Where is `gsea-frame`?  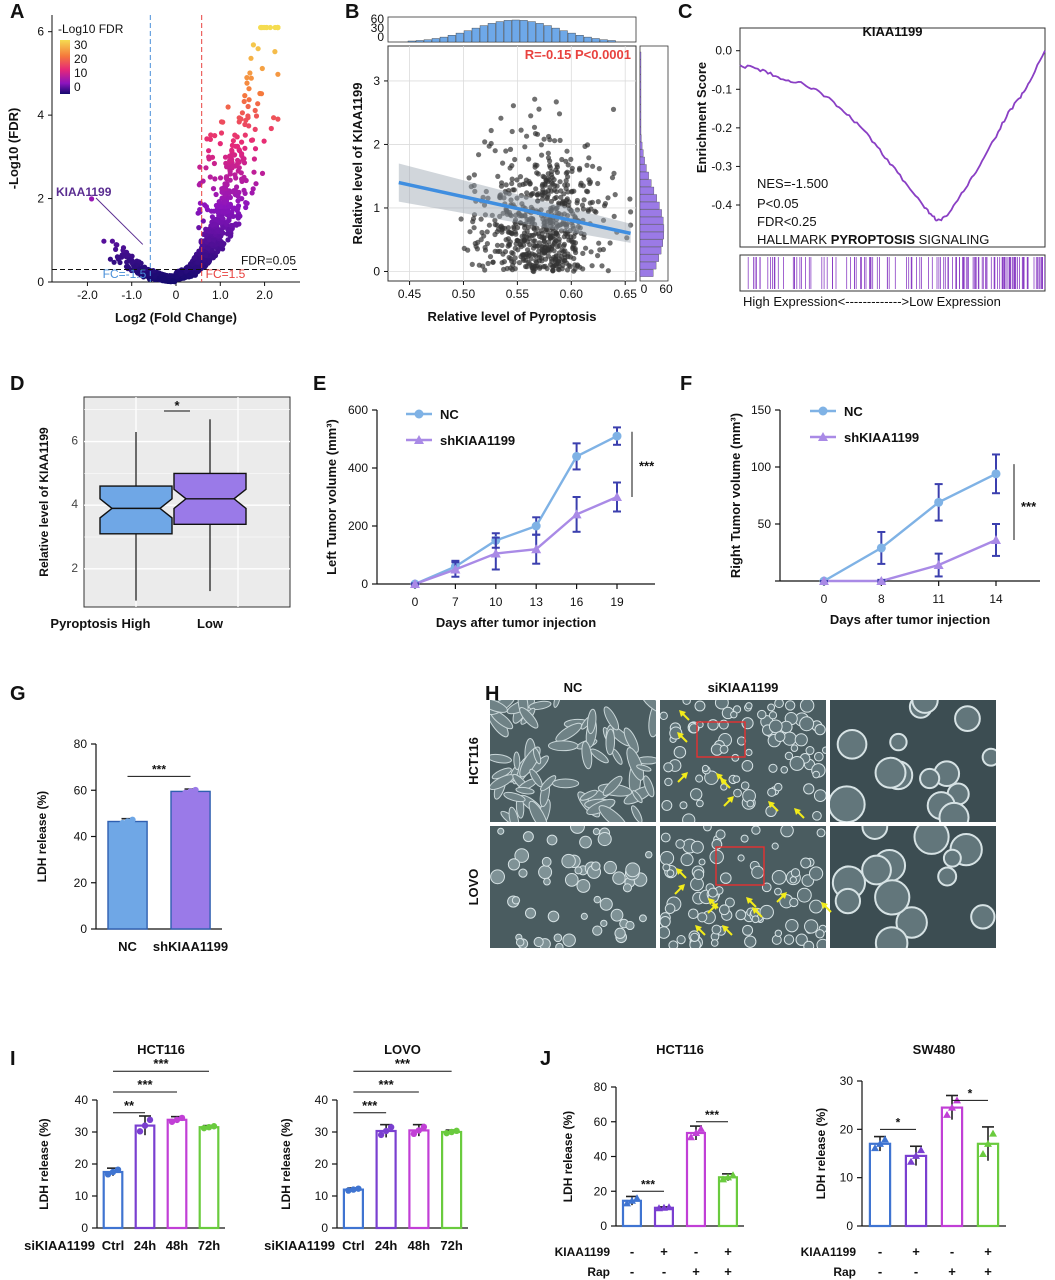 gsea-frame is located at coordinates (892, 137).